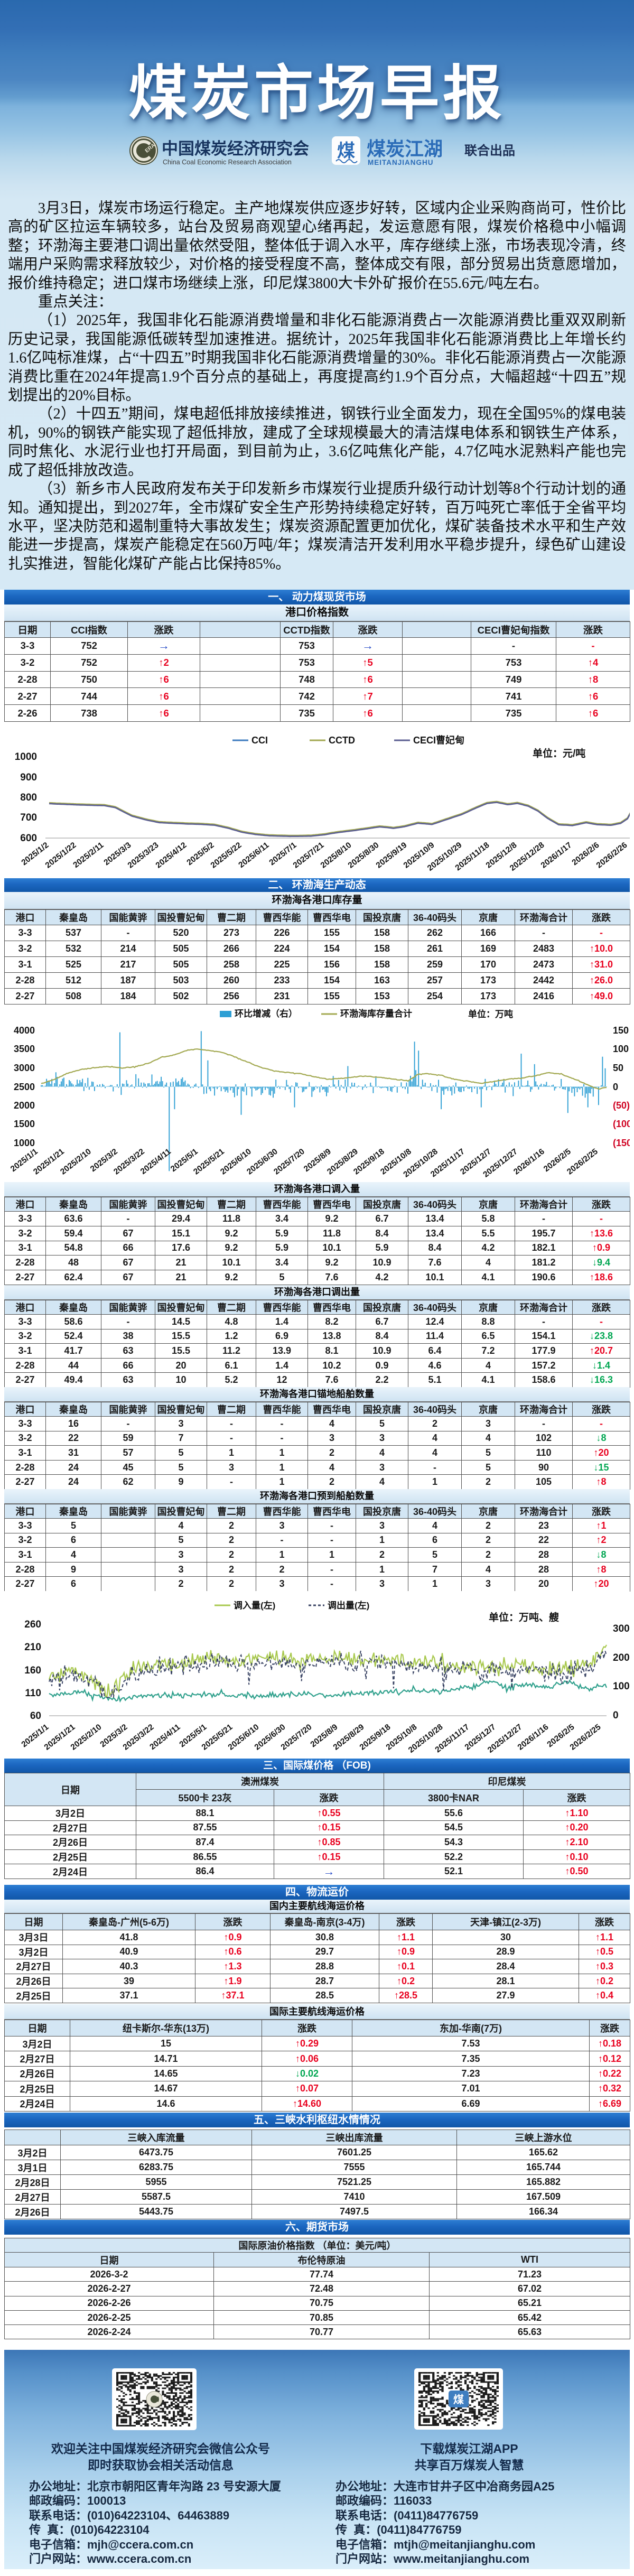  What do you see at coordinates (254, 855) in the screenshot?
I see `svg-text: 2025/6/11` at bounding box center [254, 855].